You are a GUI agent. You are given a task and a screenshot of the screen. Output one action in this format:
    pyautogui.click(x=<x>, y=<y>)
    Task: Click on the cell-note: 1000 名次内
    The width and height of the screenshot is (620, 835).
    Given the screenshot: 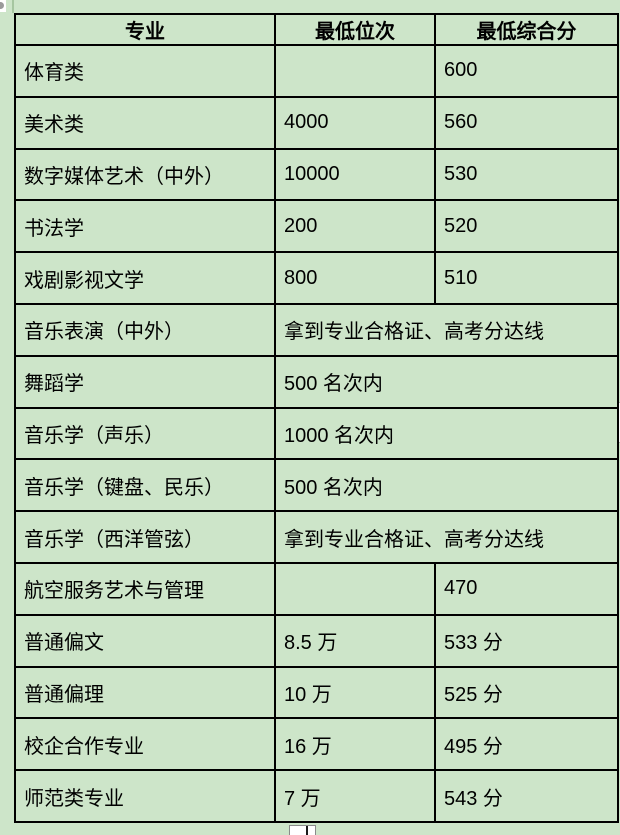 What is the action you would take?
    pyautogui.click(x=446, y=433)
    